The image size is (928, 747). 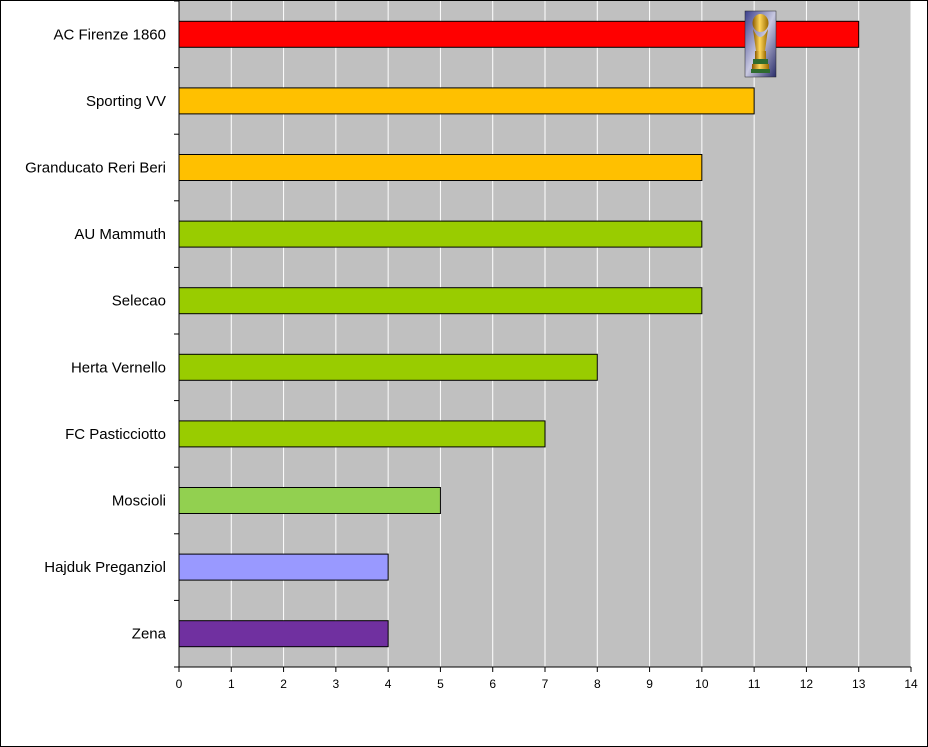 I want to click on x-tick-label: 11, so click(x=754, y=684).